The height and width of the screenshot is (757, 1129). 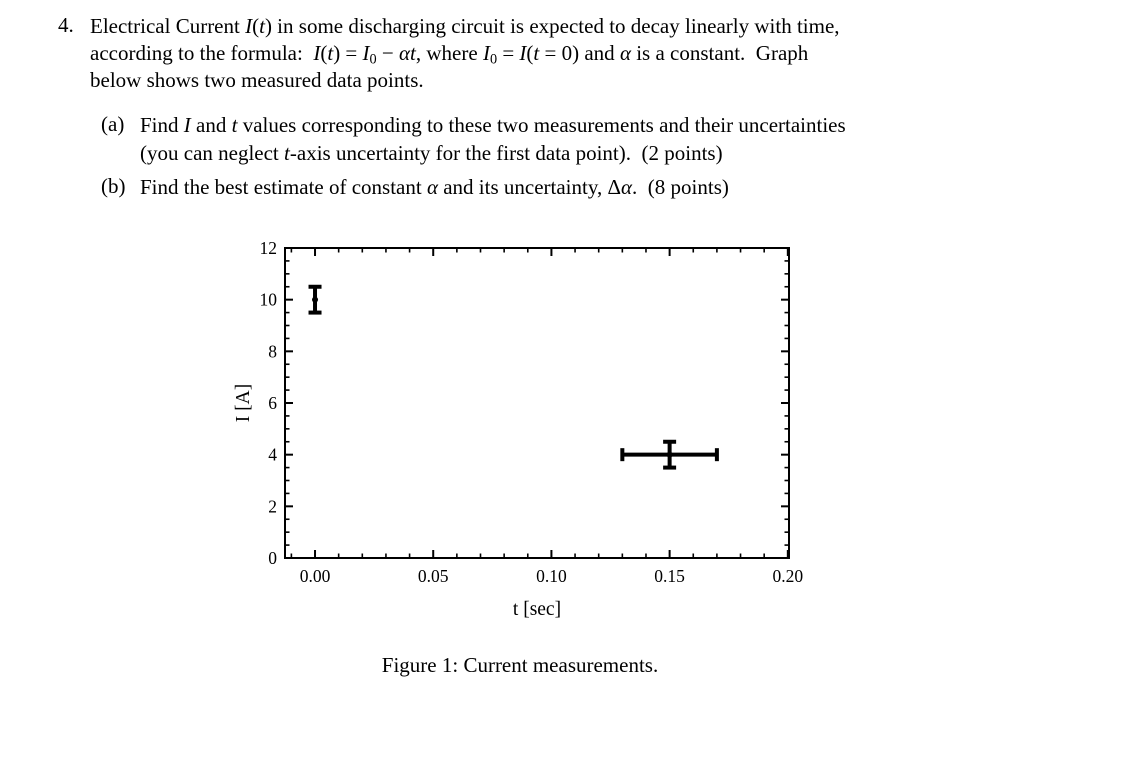 What do you see at coordinates (315, 299) in the screenshot?
I see `data-point-1-marker` at bounding box center [315, 299].